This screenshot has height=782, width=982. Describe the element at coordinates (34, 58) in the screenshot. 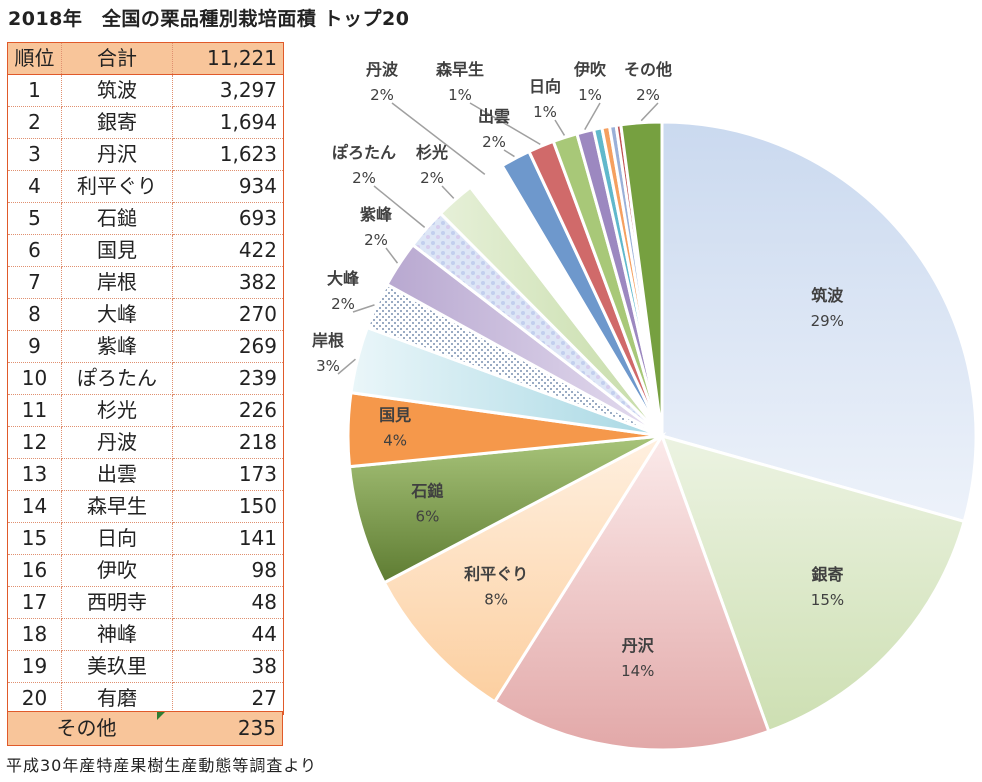

I see `cell-rank: 順位` at that location.